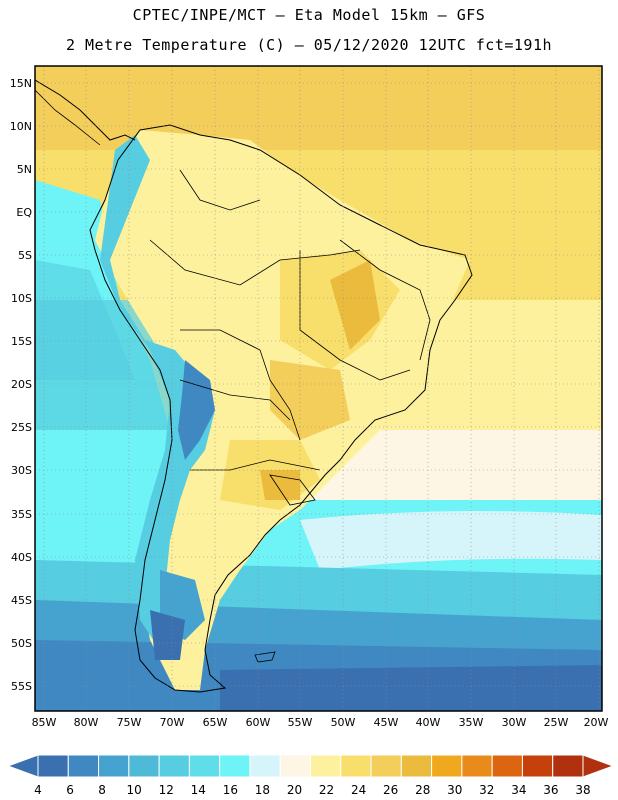  Describe the element at coordinates (166, 790) in the screenshot. I see `colorbar-tick-label: 12` at that location.